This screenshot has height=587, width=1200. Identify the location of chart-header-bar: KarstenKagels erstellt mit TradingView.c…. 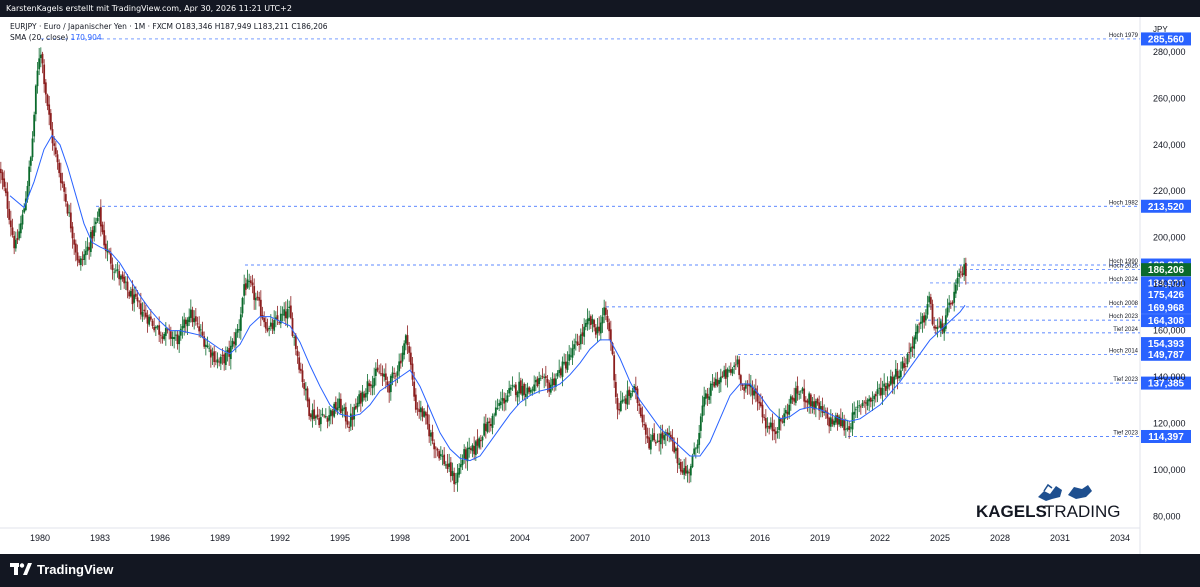
(600, 8).